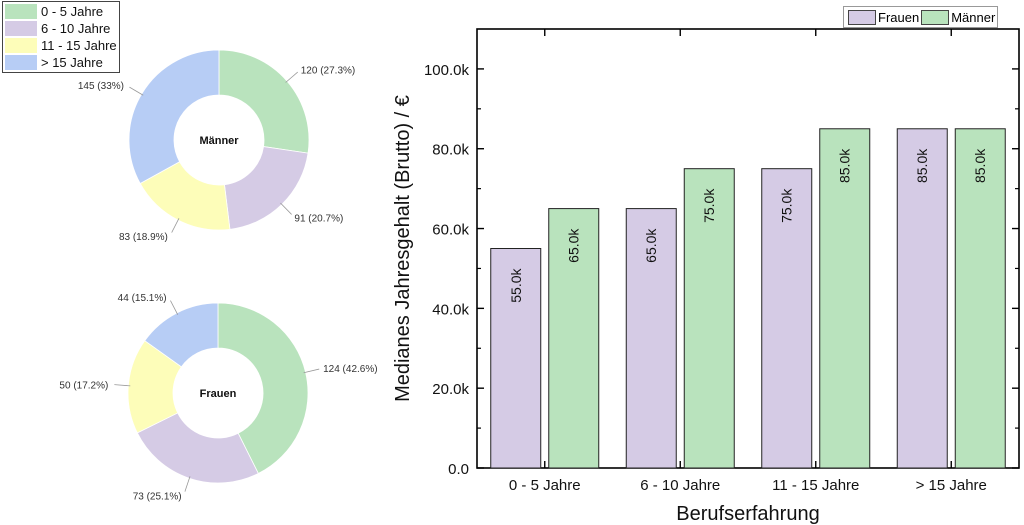 This screenshot has width=1024, height=525. I want to click on legend-label: 11 - 15 Jahre, so click(79, 45).